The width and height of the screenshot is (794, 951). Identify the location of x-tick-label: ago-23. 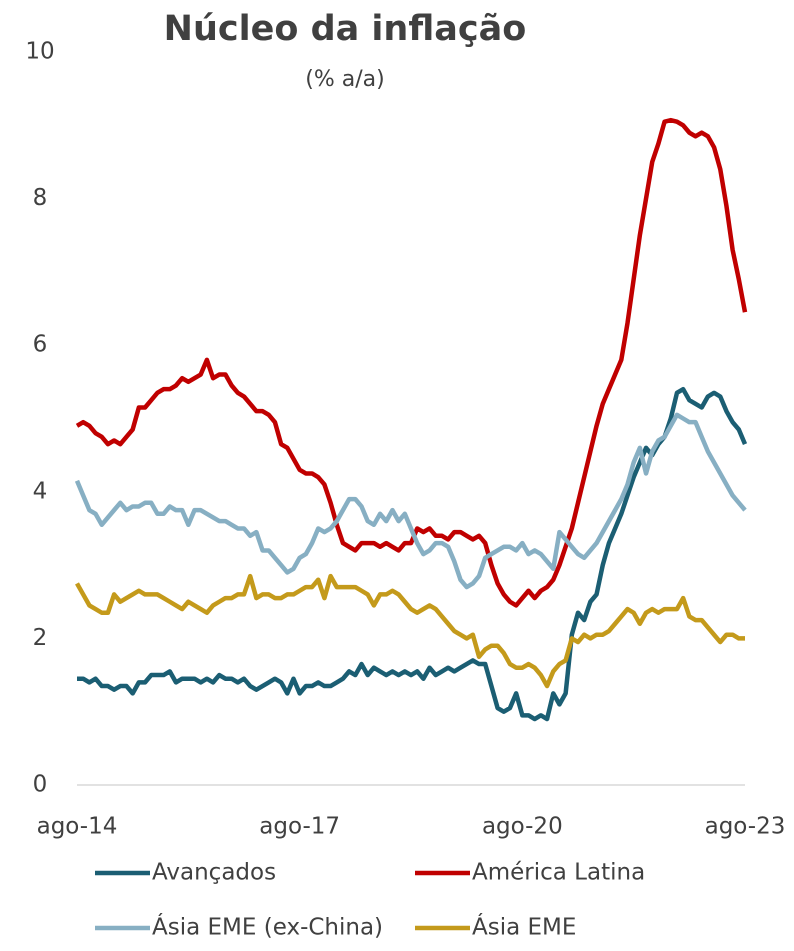
(745, 827).